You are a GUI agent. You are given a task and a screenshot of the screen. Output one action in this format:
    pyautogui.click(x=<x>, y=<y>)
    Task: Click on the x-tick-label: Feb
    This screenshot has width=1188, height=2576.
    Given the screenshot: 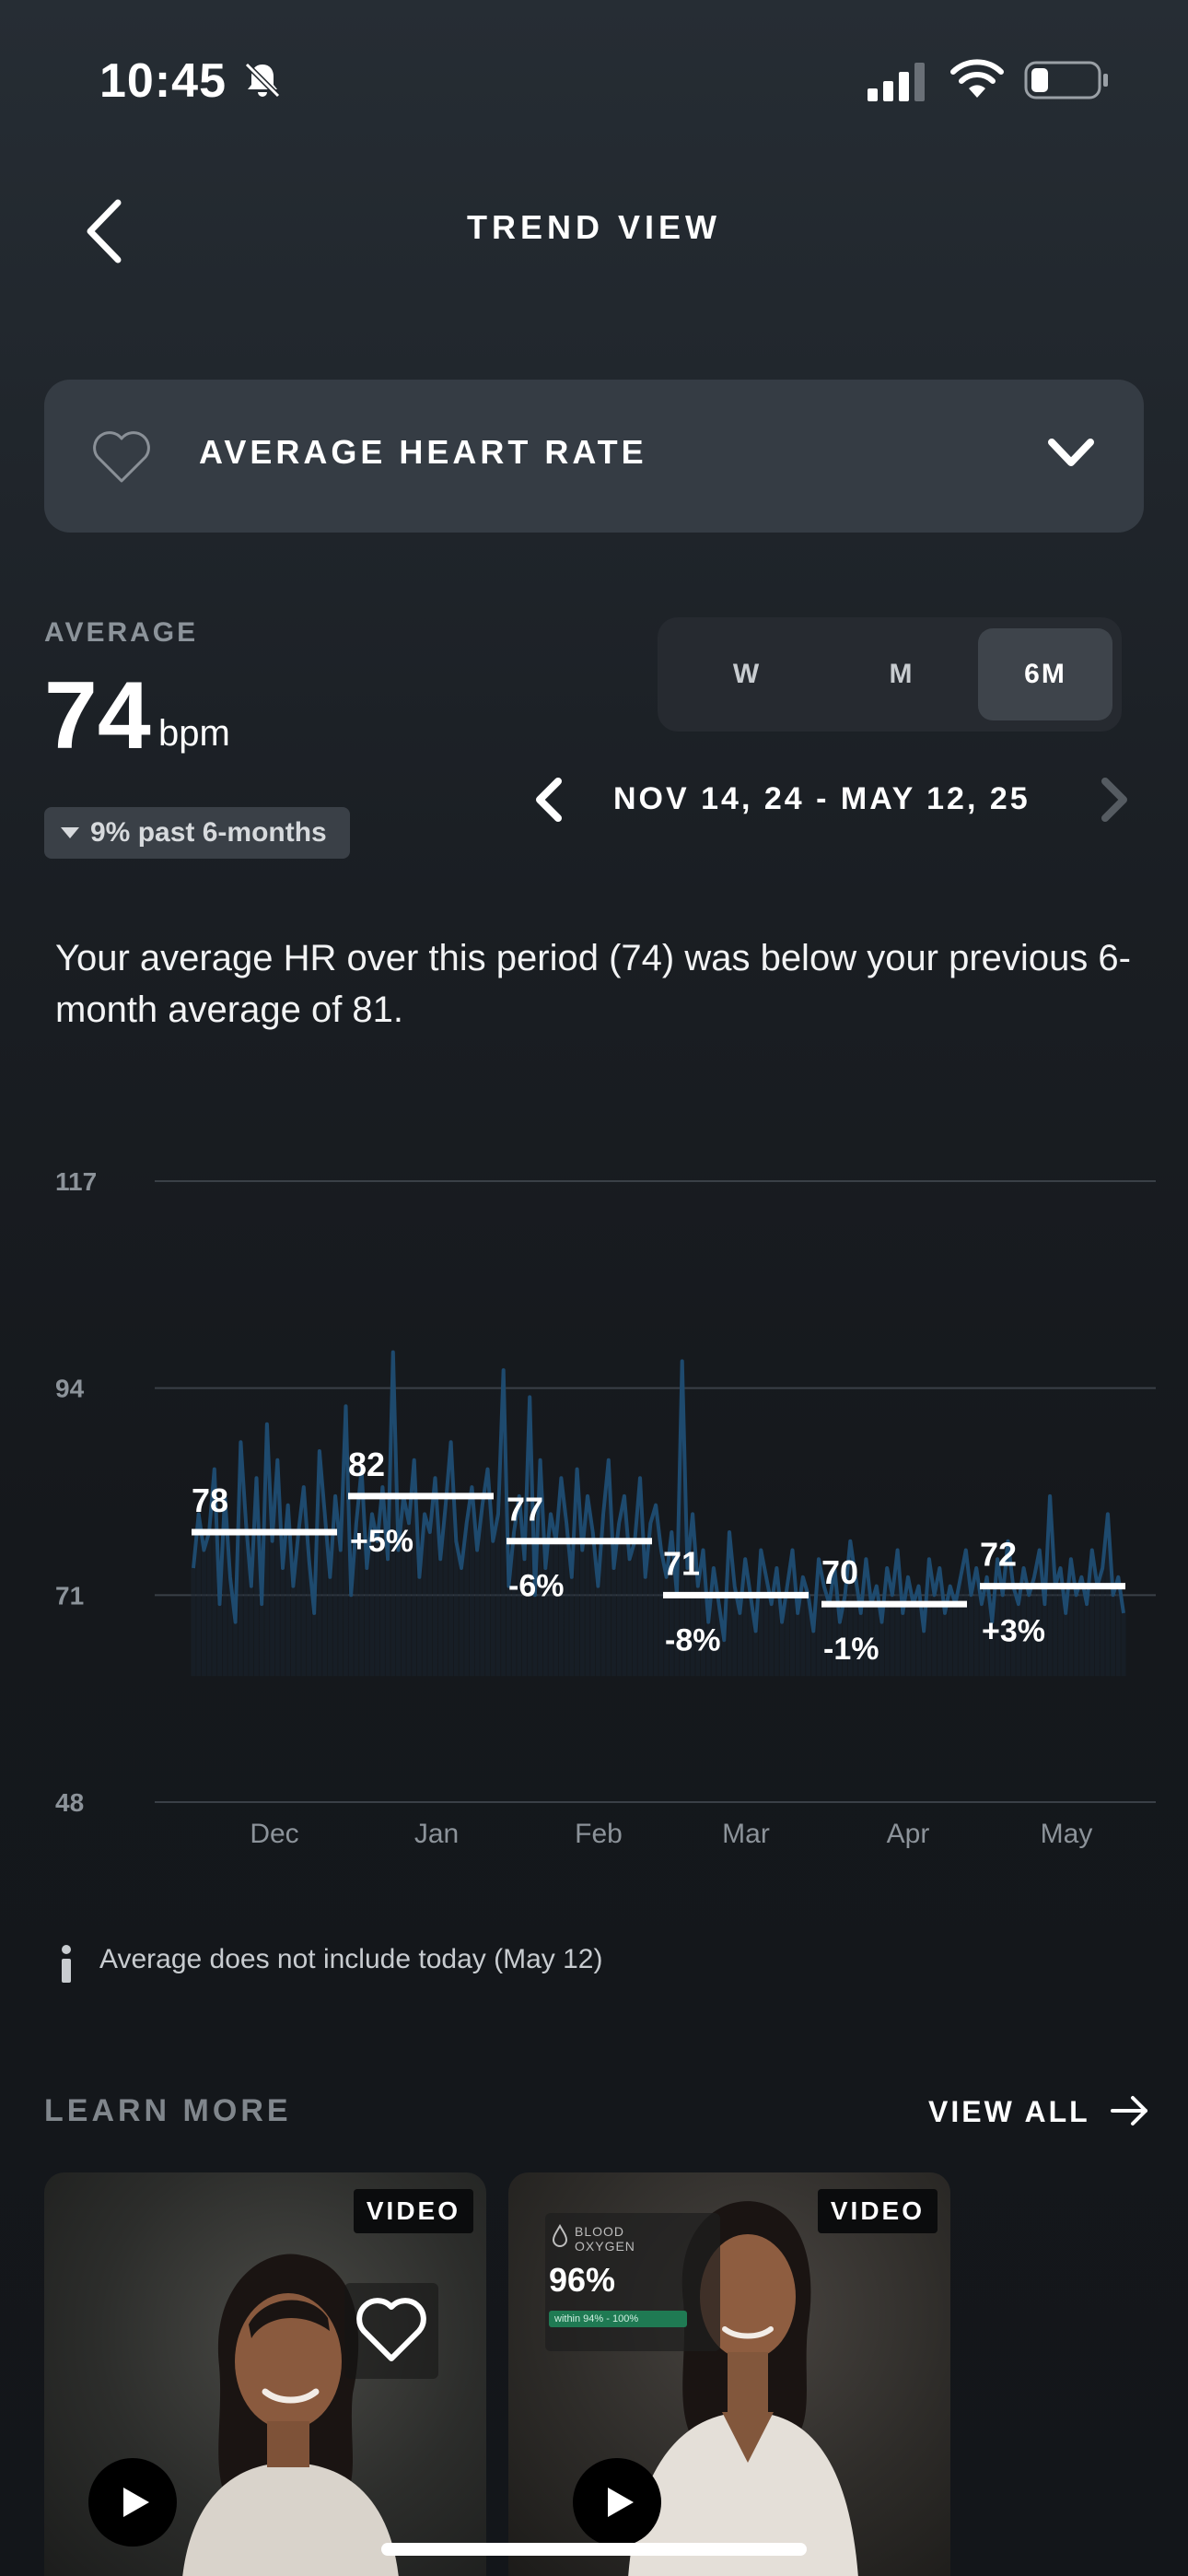 What is the action you would take?
    pyautogui.click(x=599, y=1834)
    